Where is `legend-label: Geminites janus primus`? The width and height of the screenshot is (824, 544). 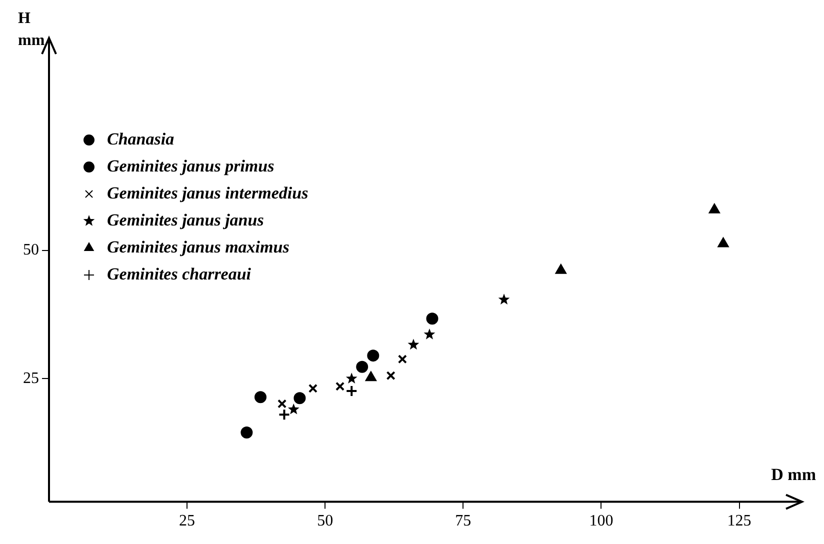 legend-label: Geminites janus primus is located at coordinates (191, 166).